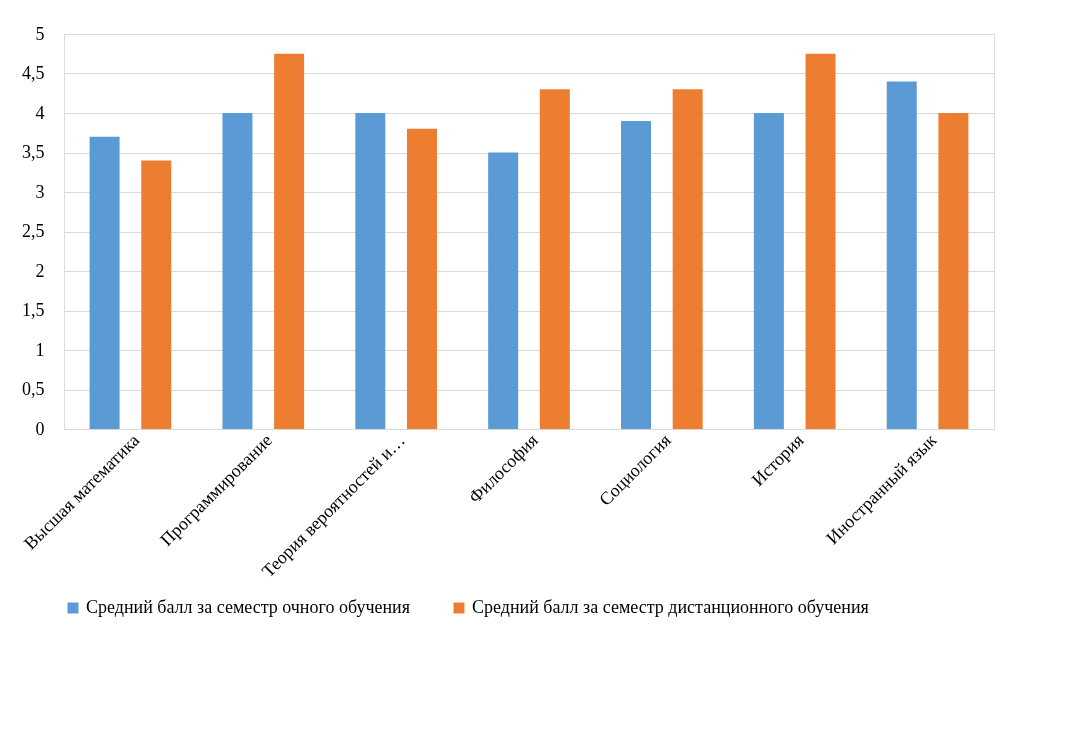  Describe the element at coordinates (248, 607) in the screenshot. I see `legend-label: Средний балл за семестр очного обучения` at that location.